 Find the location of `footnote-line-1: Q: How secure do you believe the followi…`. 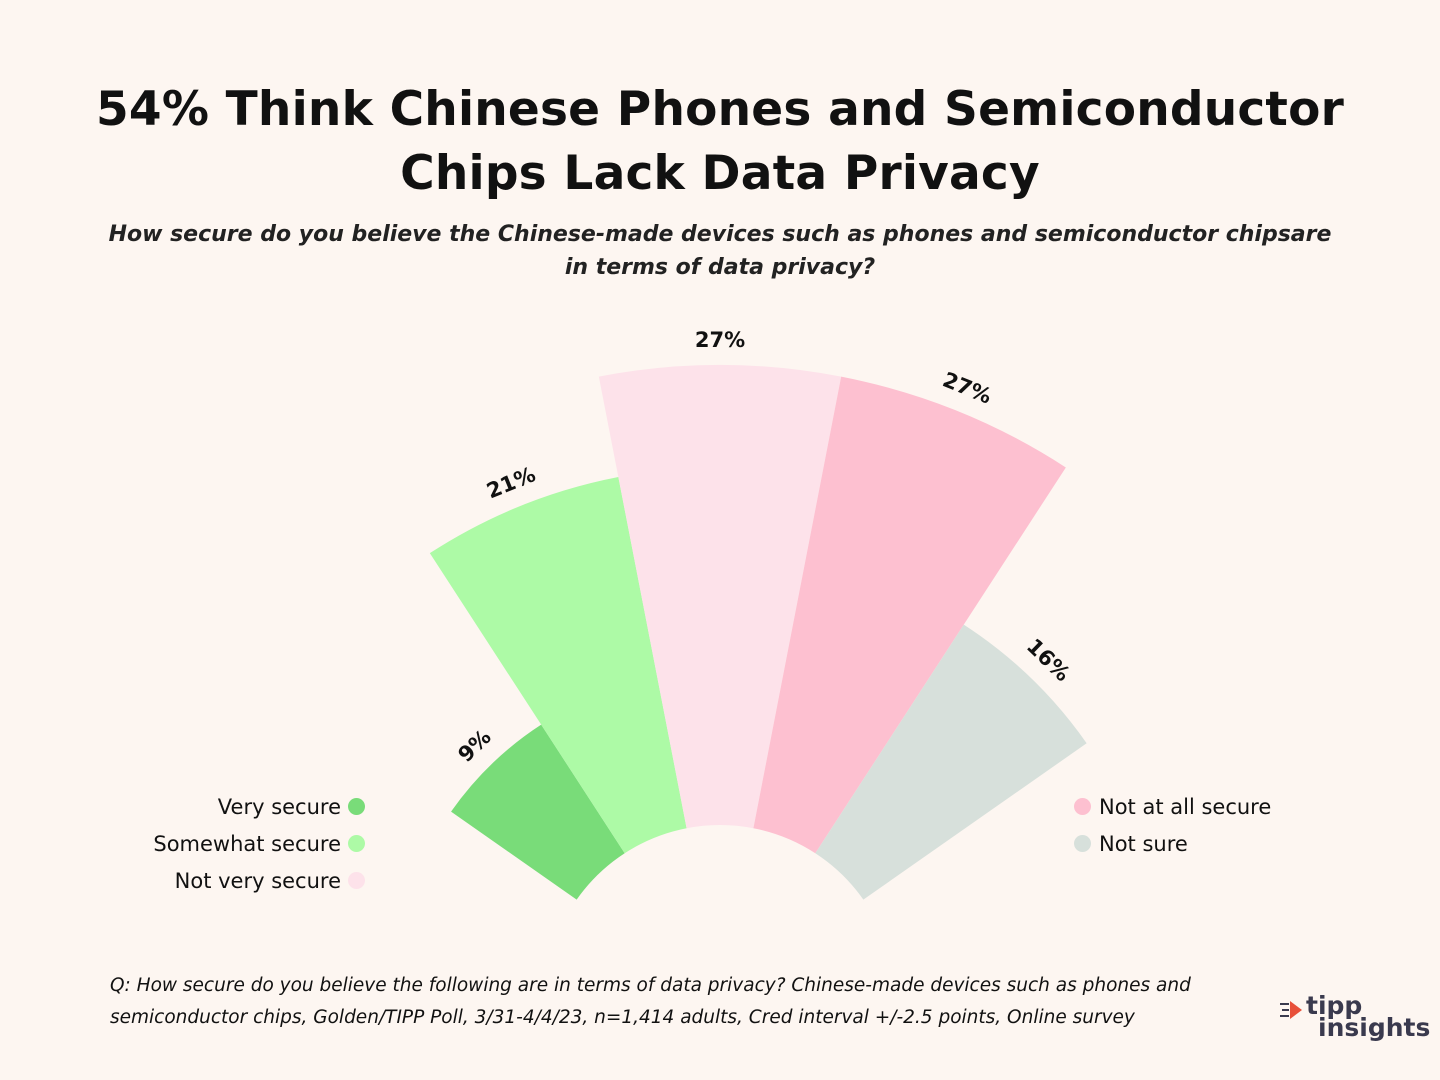

footnote-line-1: Q: How secure do you believe the followi… is located at coordinates (650, 985).